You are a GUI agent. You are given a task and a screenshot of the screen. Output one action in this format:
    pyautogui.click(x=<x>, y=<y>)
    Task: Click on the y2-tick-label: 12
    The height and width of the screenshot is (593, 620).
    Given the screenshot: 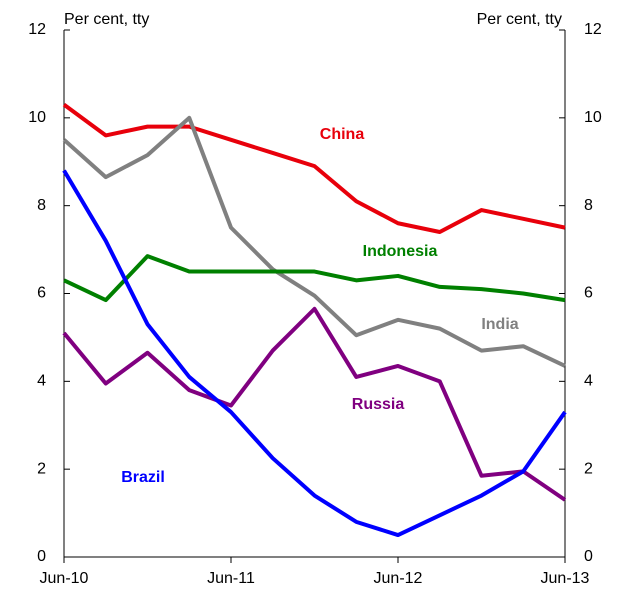 What is the action you would take?
    pyautogui.click(x=593, y=29)
    